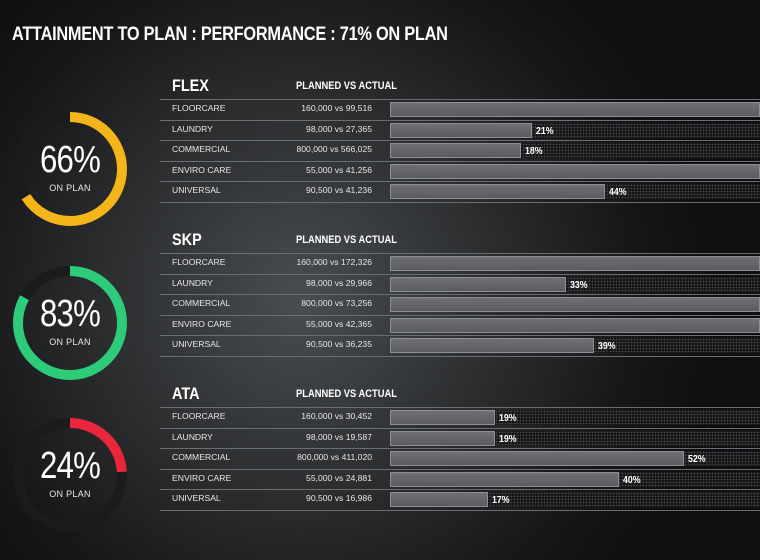  I want to click on gauge-flex: 66% ON PLAN, so click(70, 169).